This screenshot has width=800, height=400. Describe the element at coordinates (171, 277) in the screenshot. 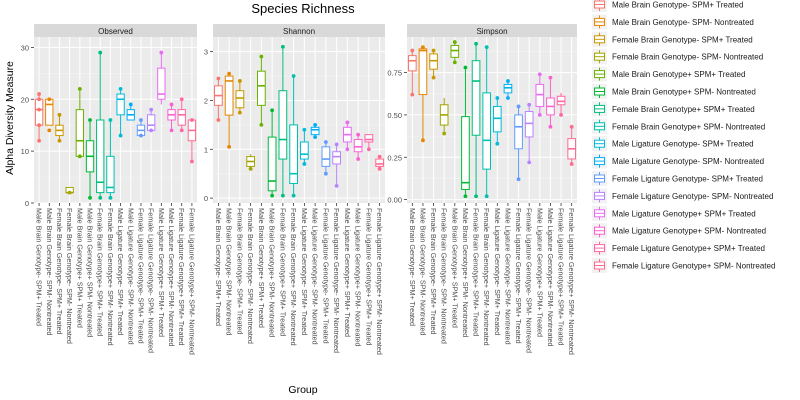

I see `x-tick-label: Male Ligature Genotype+ SPM- Nontreated` at that location.